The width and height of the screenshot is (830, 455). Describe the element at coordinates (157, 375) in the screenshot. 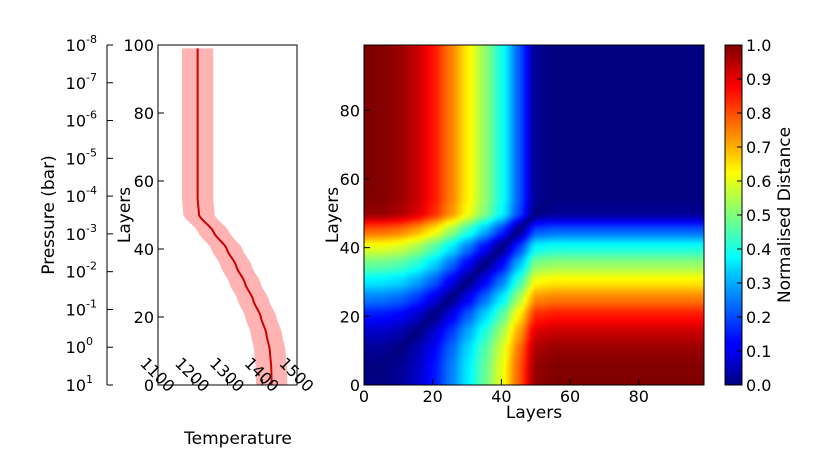

I see `temperature-xtick-label: 1100` at that location.